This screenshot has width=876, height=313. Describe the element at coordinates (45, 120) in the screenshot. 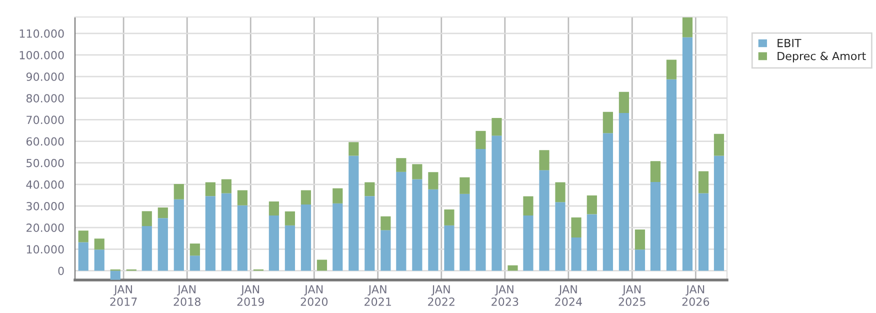

I see `y-tick-label: 70.000` at that location.